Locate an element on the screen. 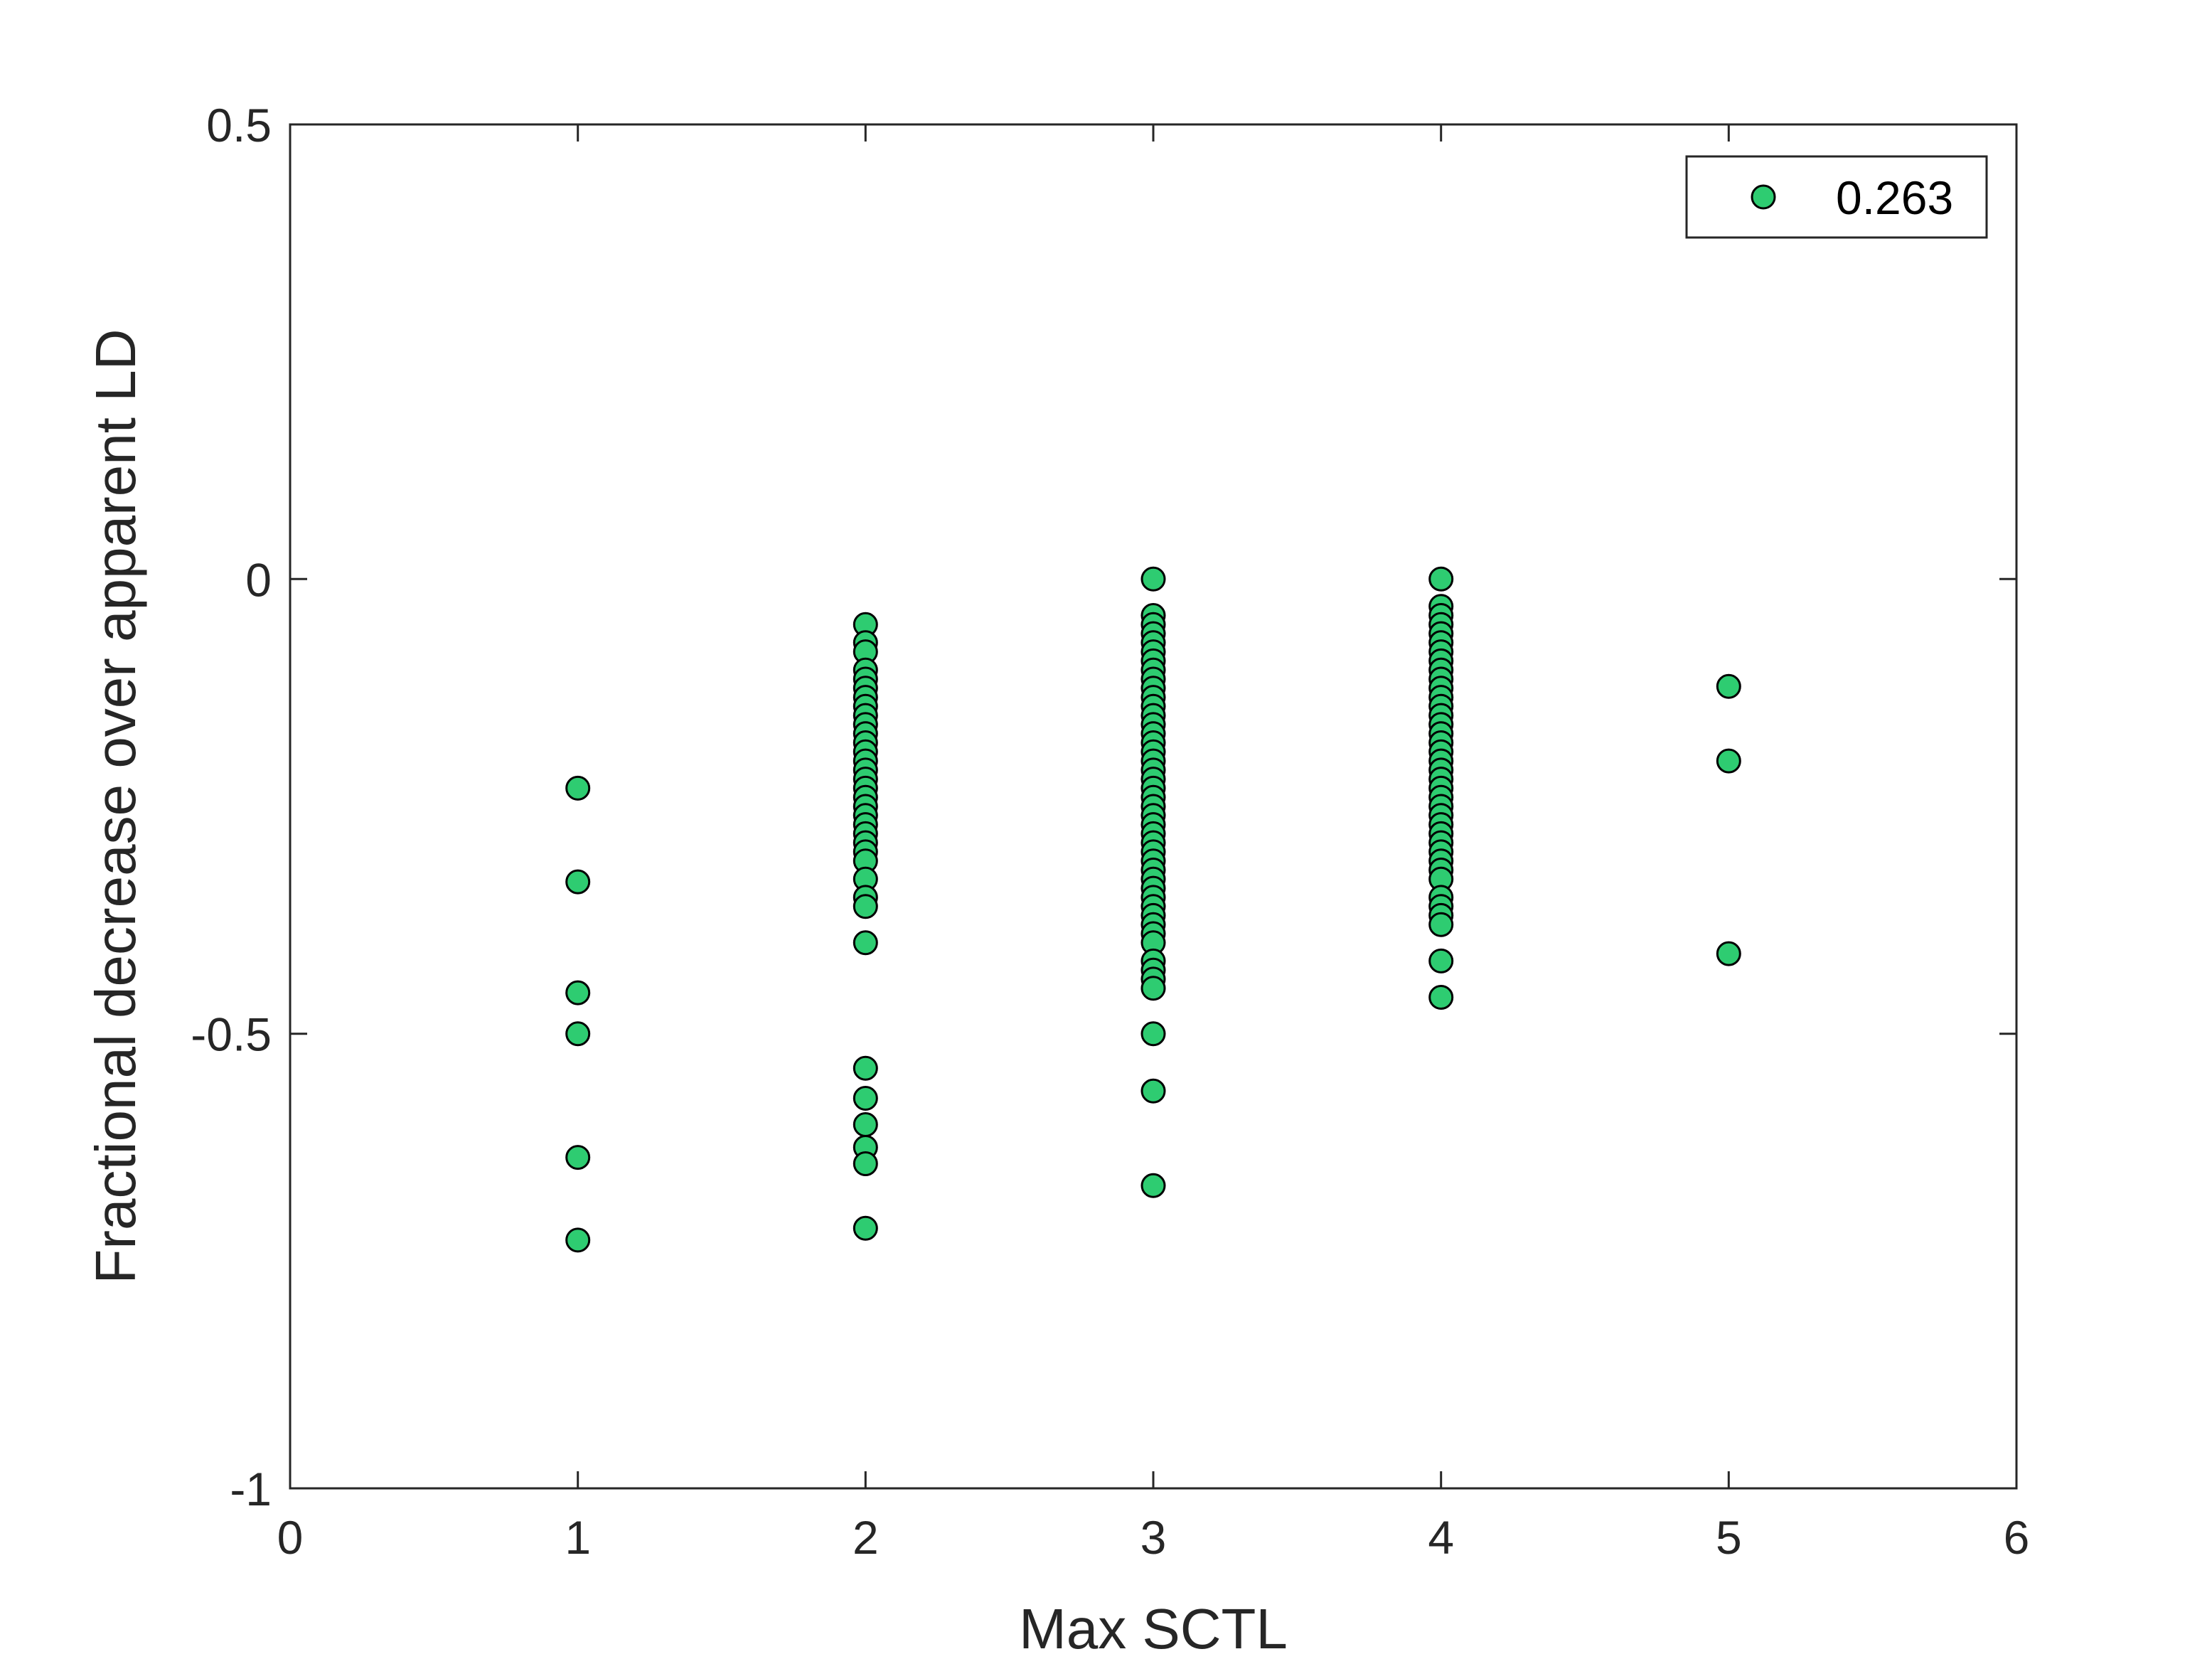  y-tick-label: 0 is located at coordinates (258, 579).